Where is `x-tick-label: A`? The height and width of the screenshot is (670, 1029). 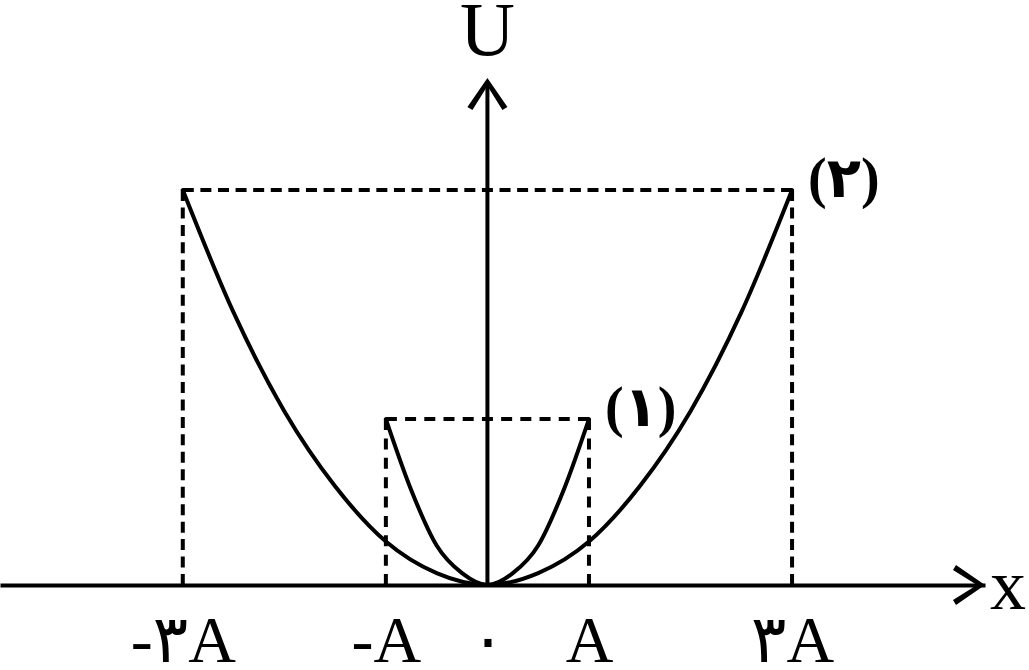
x-tick-label: A is located at coordinates (589, 636).